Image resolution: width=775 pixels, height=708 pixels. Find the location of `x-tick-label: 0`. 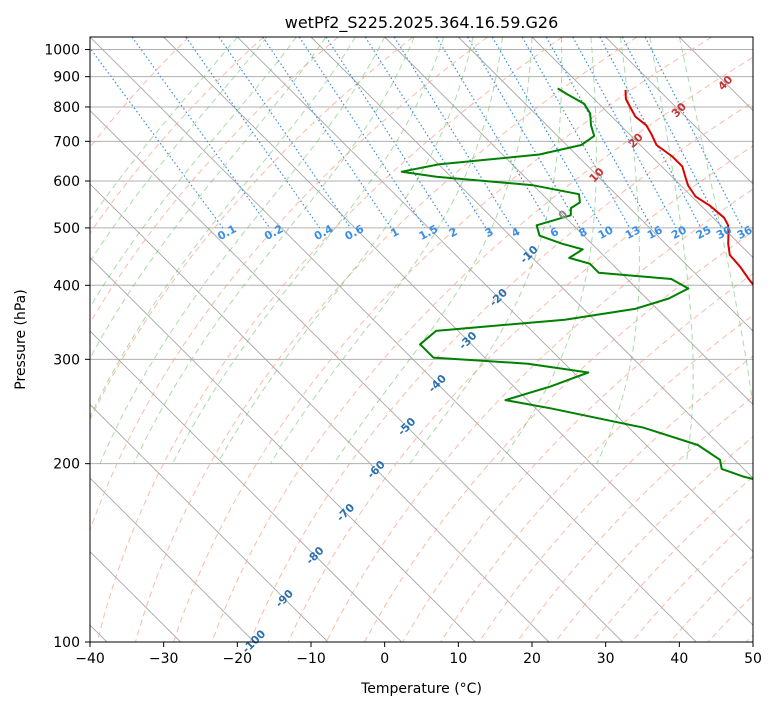

x-tick-label: 0 is located at coordinates (384, 659).